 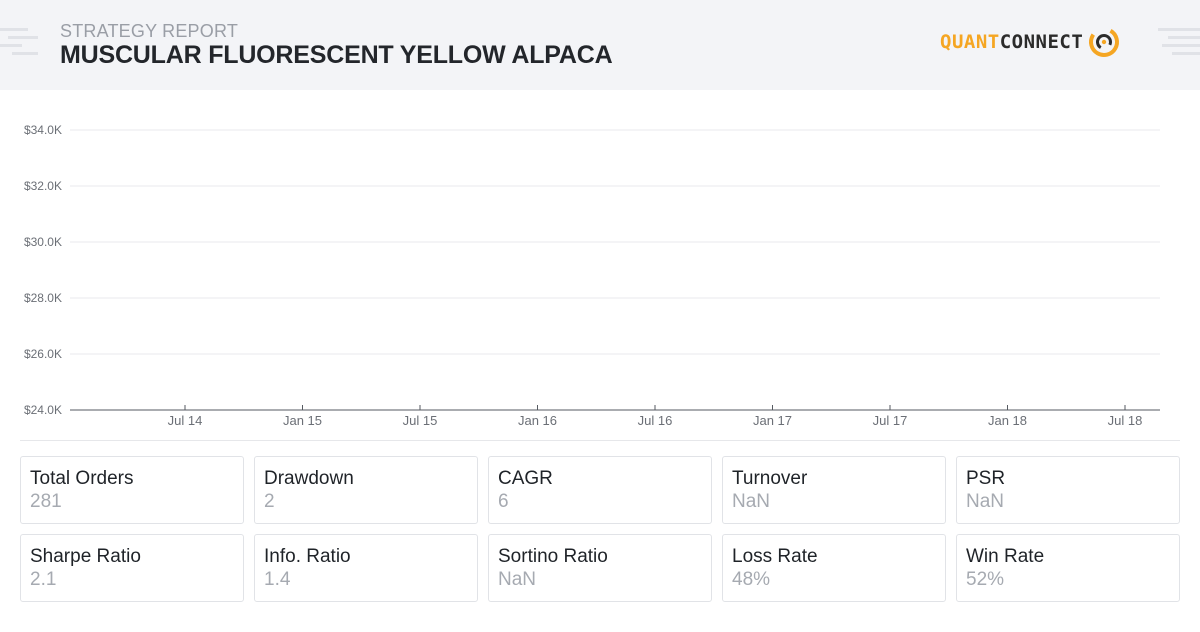 What do you see at coordinates (775, 556) in the screenshot?
I see `stat-label: Loss Rate` at bounding box center [775, 556].